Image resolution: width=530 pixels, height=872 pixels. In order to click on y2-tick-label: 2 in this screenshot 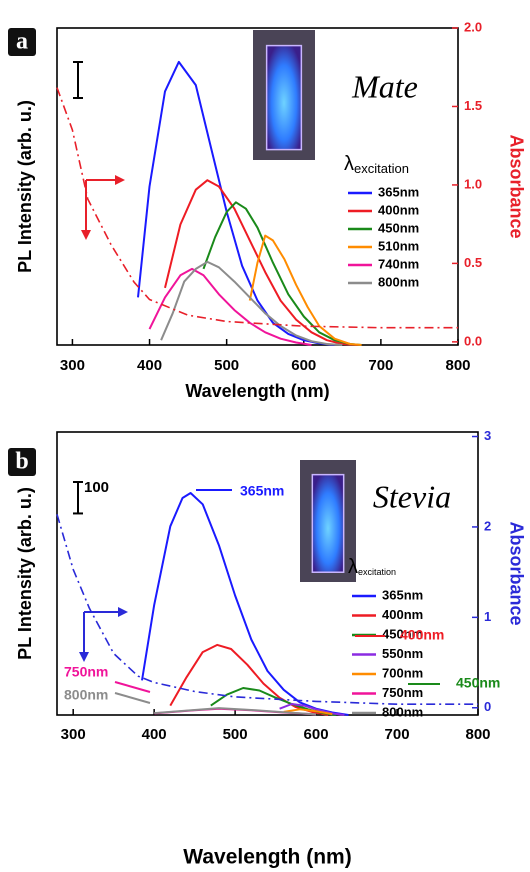, I will do `click(487, 525)`.